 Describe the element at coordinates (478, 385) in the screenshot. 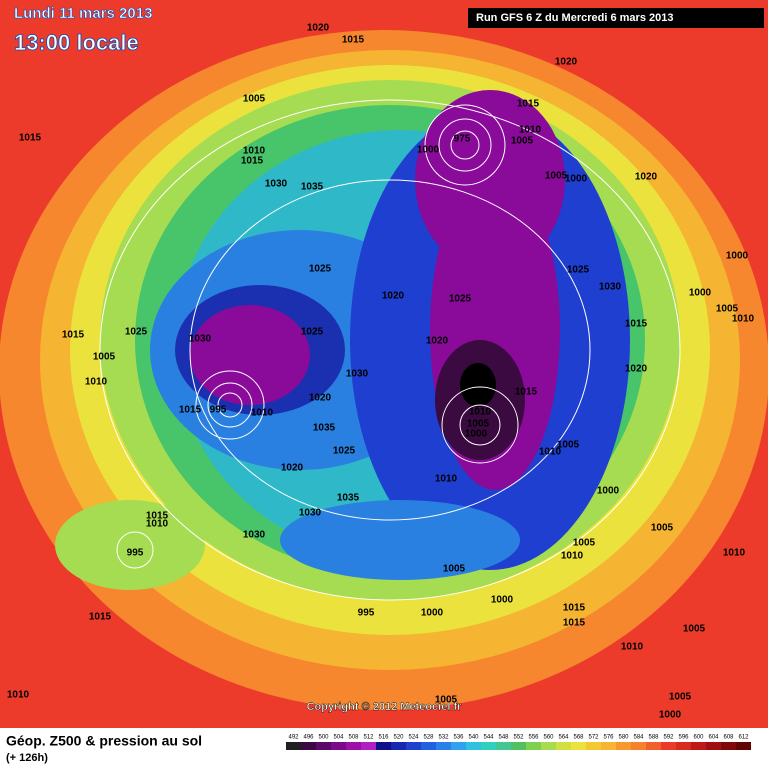

I see `field-black-core` at that location.